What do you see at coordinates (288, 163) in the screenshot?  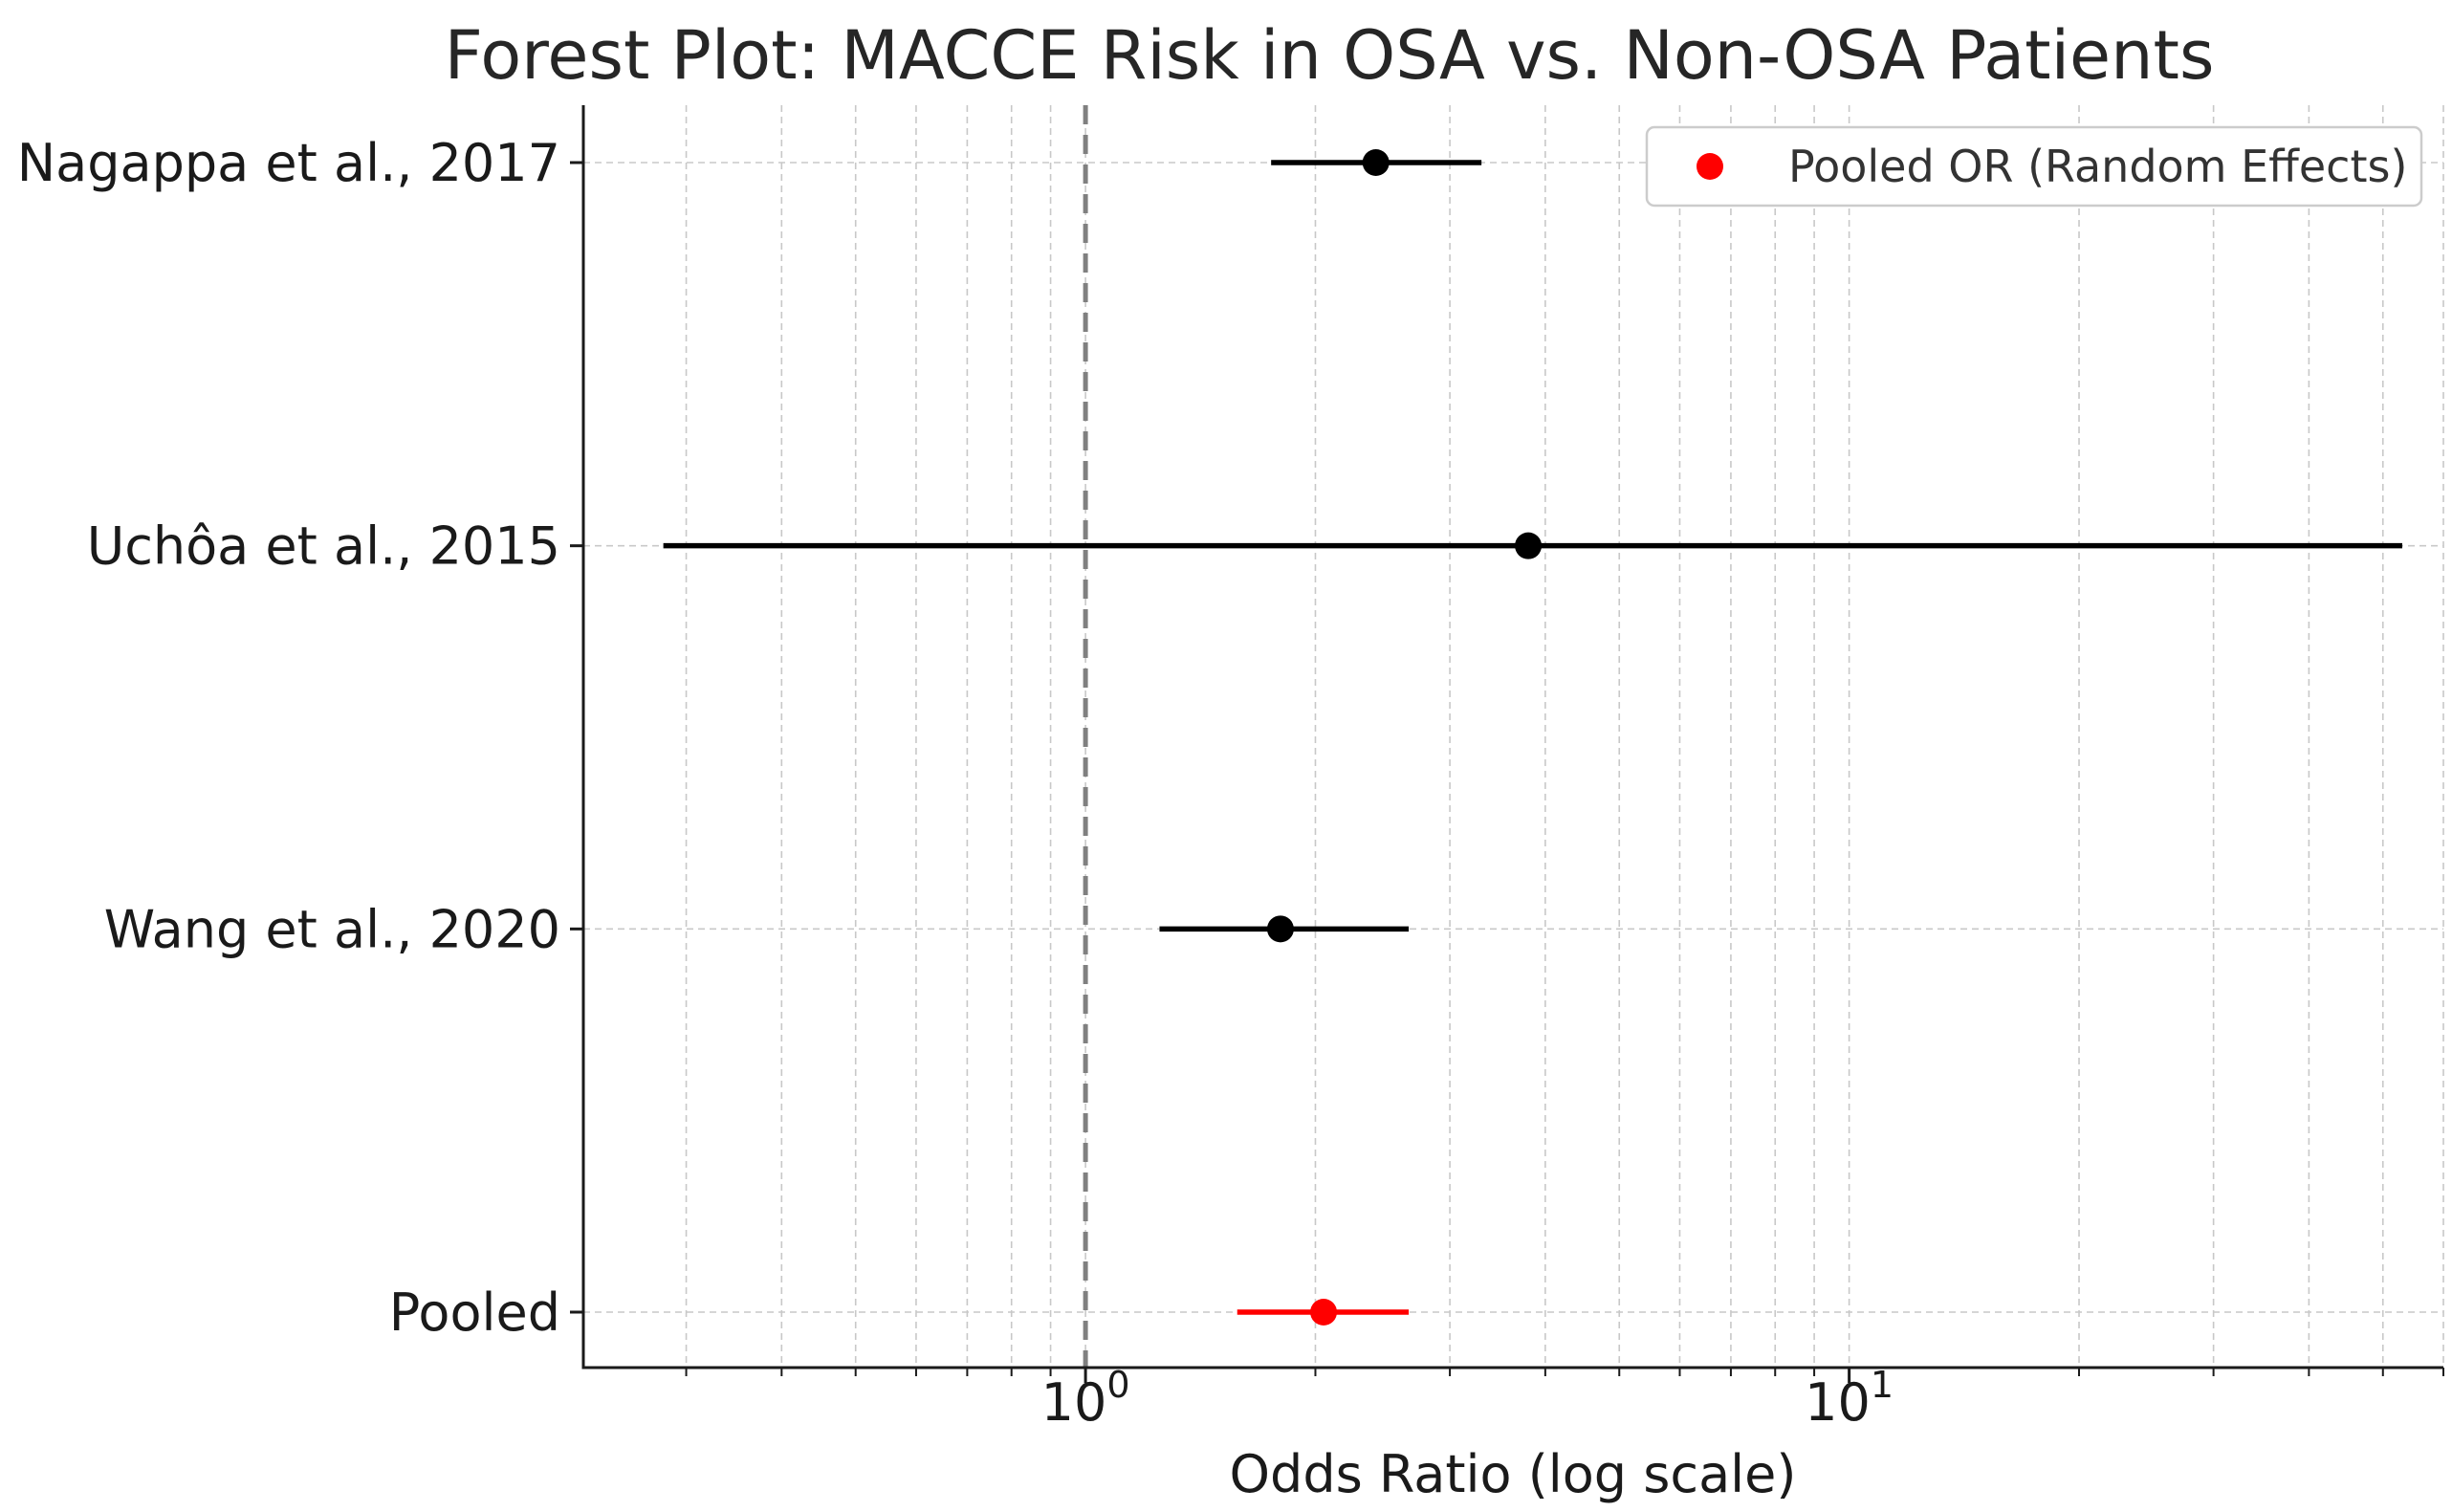 I see `y-tick-label: Nagappa et al., 2017` at bounding box center [288, 163].